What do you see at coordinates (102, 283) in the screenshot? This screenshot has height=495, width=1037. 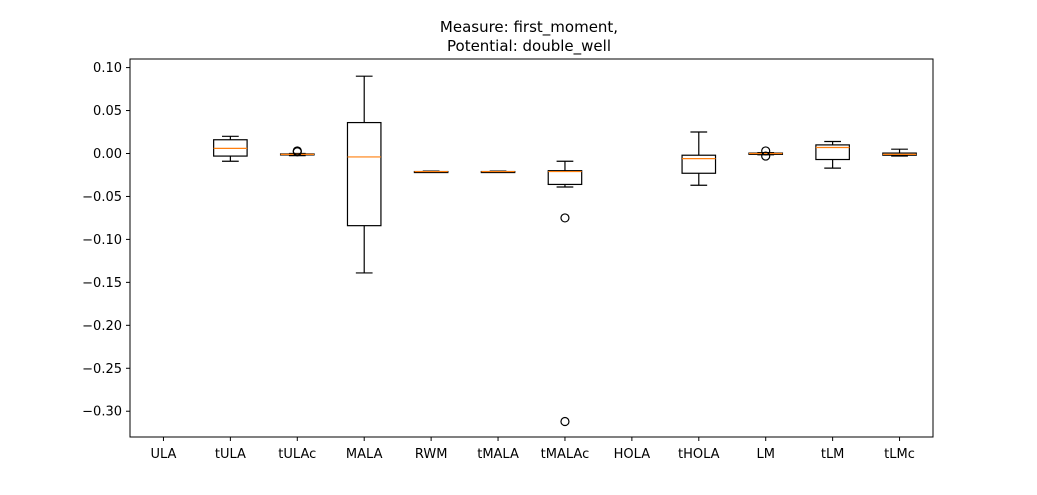 I see `y-tick-label: −0.15` at bounding box center [102, 283].